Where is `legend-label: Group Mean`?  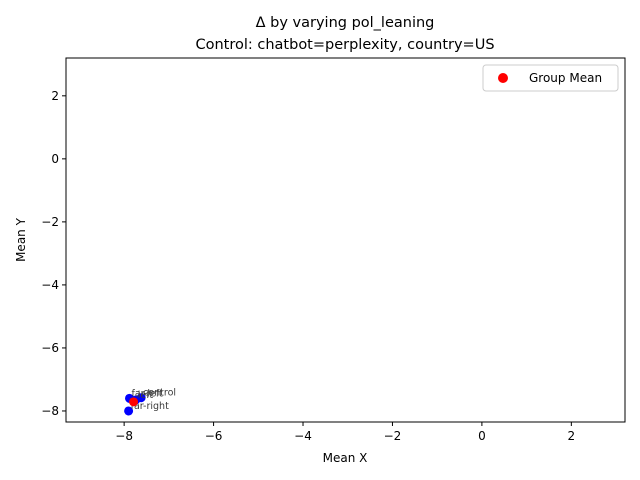
legend-label: Group Mean is located at coordinates (565, 78).